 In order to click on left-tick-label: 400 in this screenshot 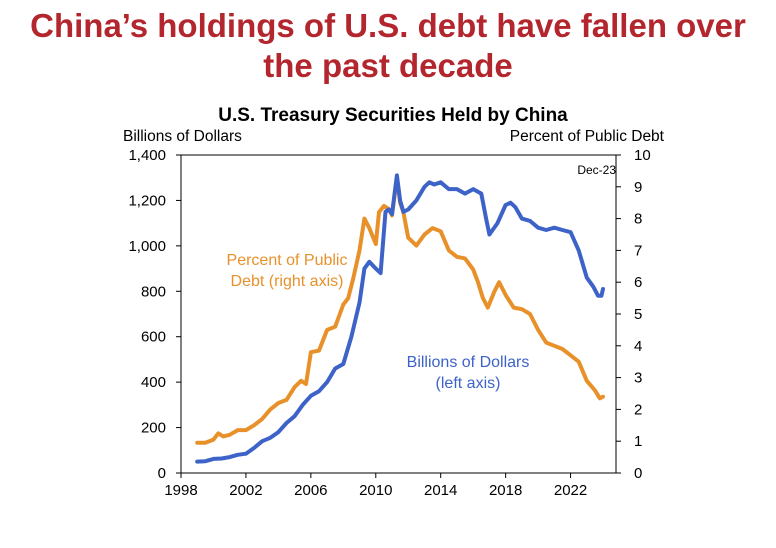, I will do `click(153, 382)`.